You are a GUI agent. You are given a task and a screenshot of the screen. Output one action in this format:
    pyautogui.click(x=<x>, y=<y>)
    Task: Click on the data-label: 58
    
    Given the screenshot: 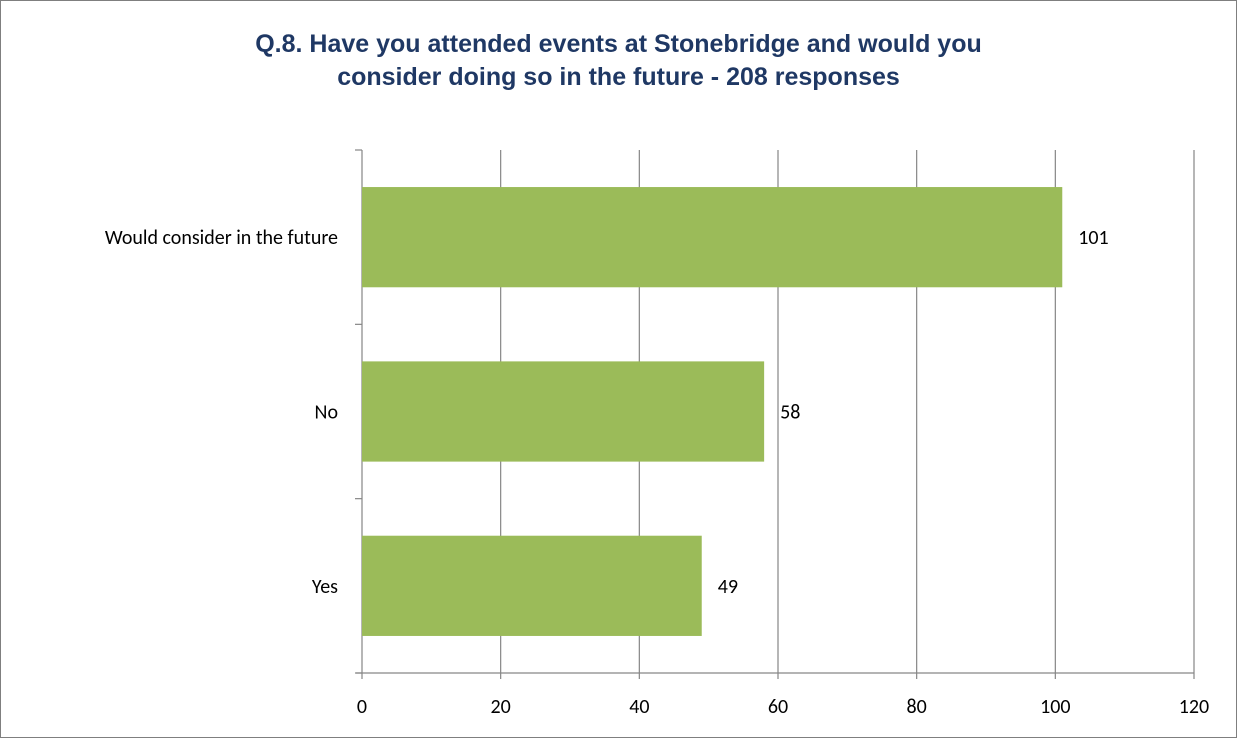 What is the action you would take?
    pyautogui.click(x=790, y=413)
    